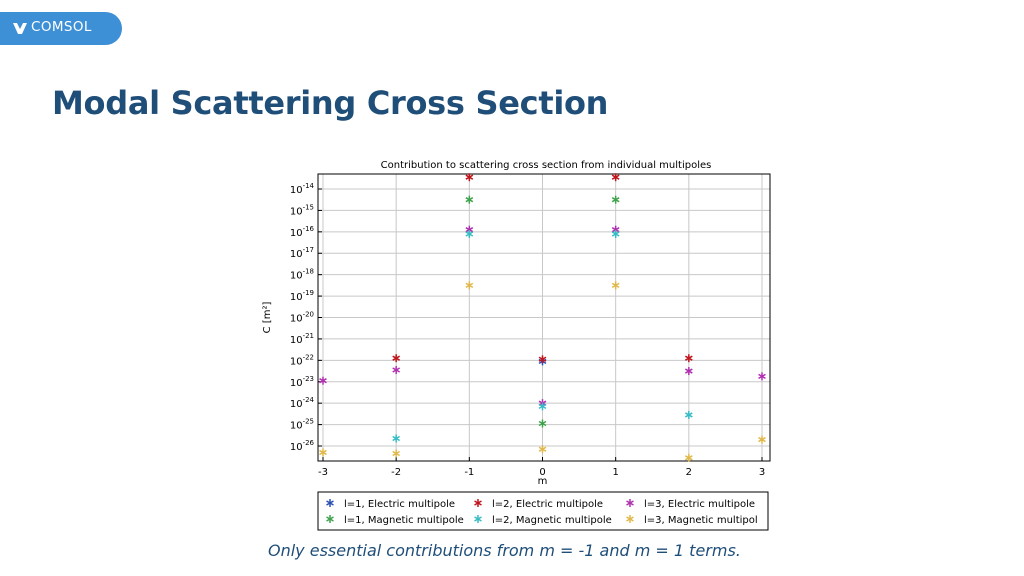 This screenshot has width=1024, height=576. What do you see at coordinates (302, 275) in the screenshot?
I see `y-tick-label: 10-18` at bounding box center [302, 275].